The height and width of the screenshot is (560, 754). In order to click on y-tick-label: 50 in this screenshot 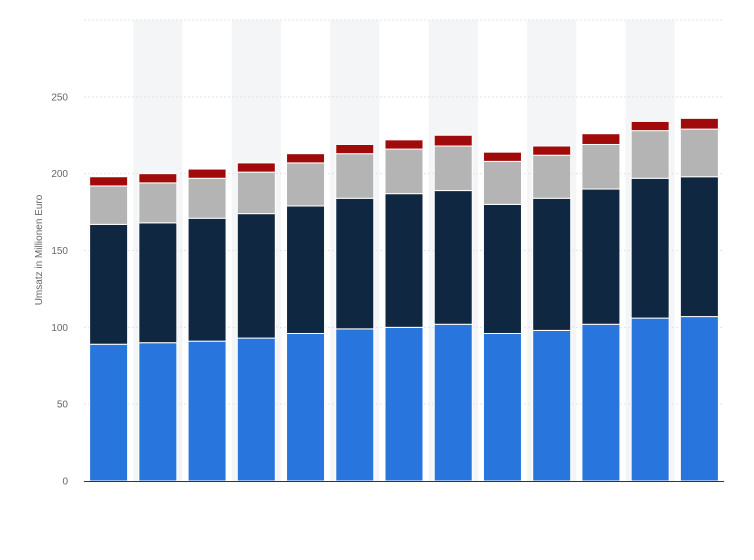, I will do `click(63, 405)`.